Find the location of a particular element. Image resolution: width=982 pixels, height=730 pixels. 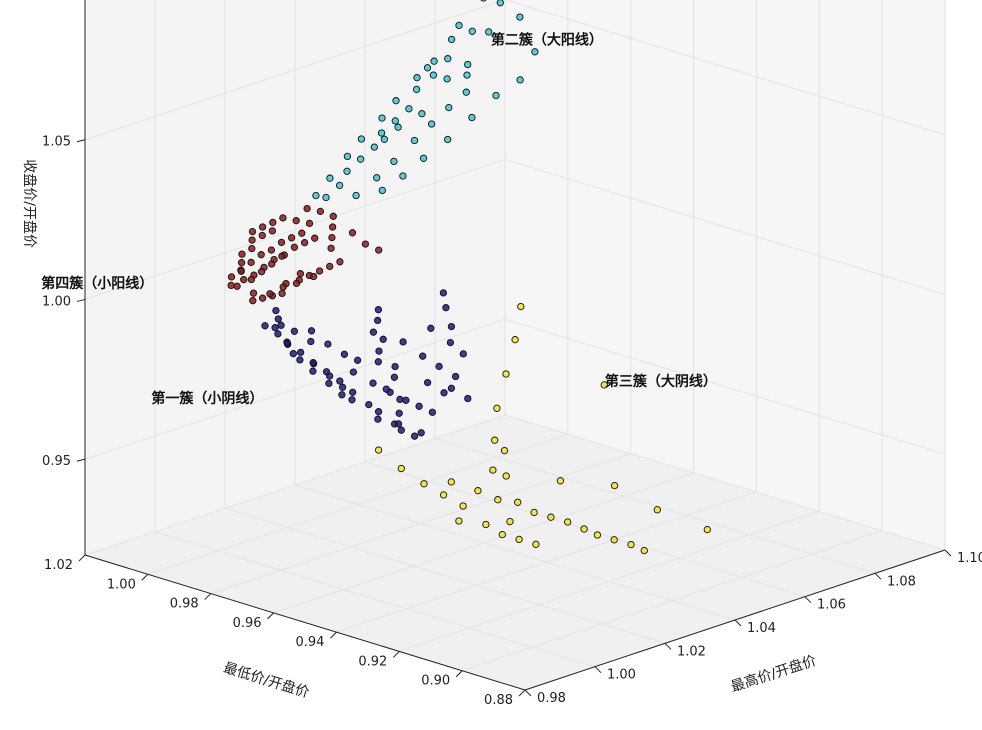

y-axis-label: 最低价/开盘价 is located at coordinates (266, 680).